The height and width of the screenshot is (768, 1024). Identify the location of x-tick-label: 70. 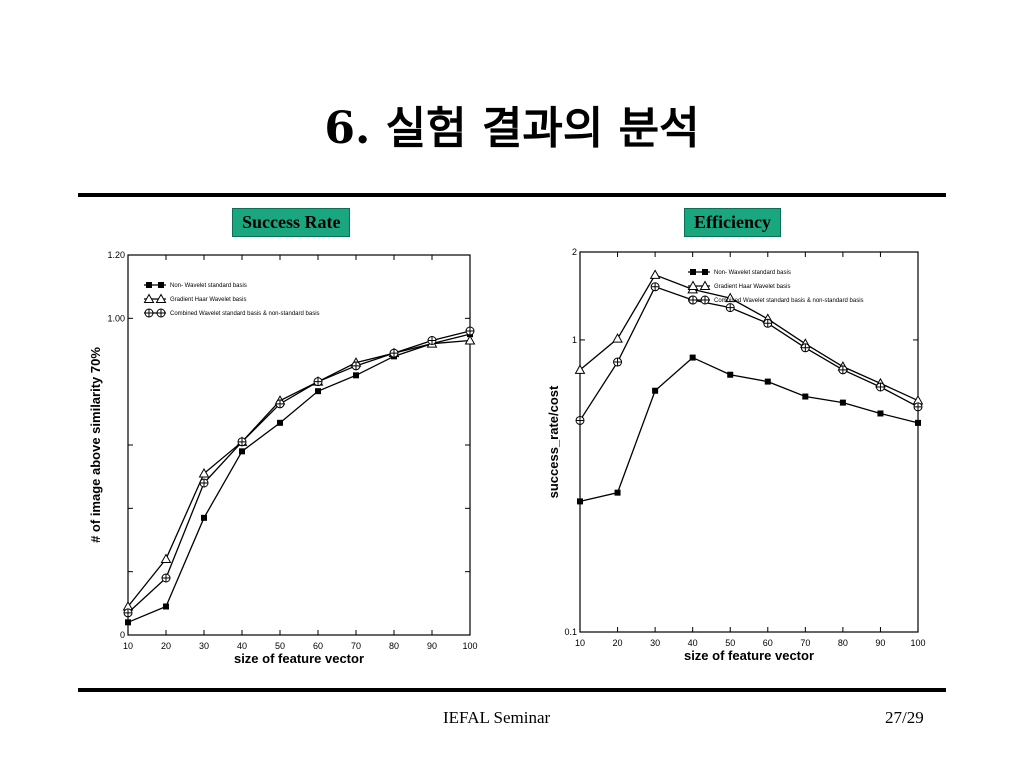
(356, 646).